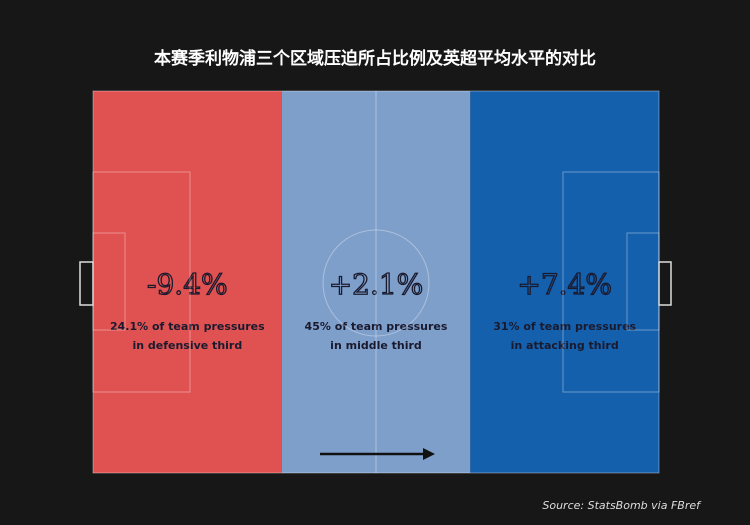 The height and width of the screenshot is (525, 750). What do you see at coordinates (564, 326) in the screenshot?
I see `caption-line: 31% of team pressures` at bounding box center [564, 326].